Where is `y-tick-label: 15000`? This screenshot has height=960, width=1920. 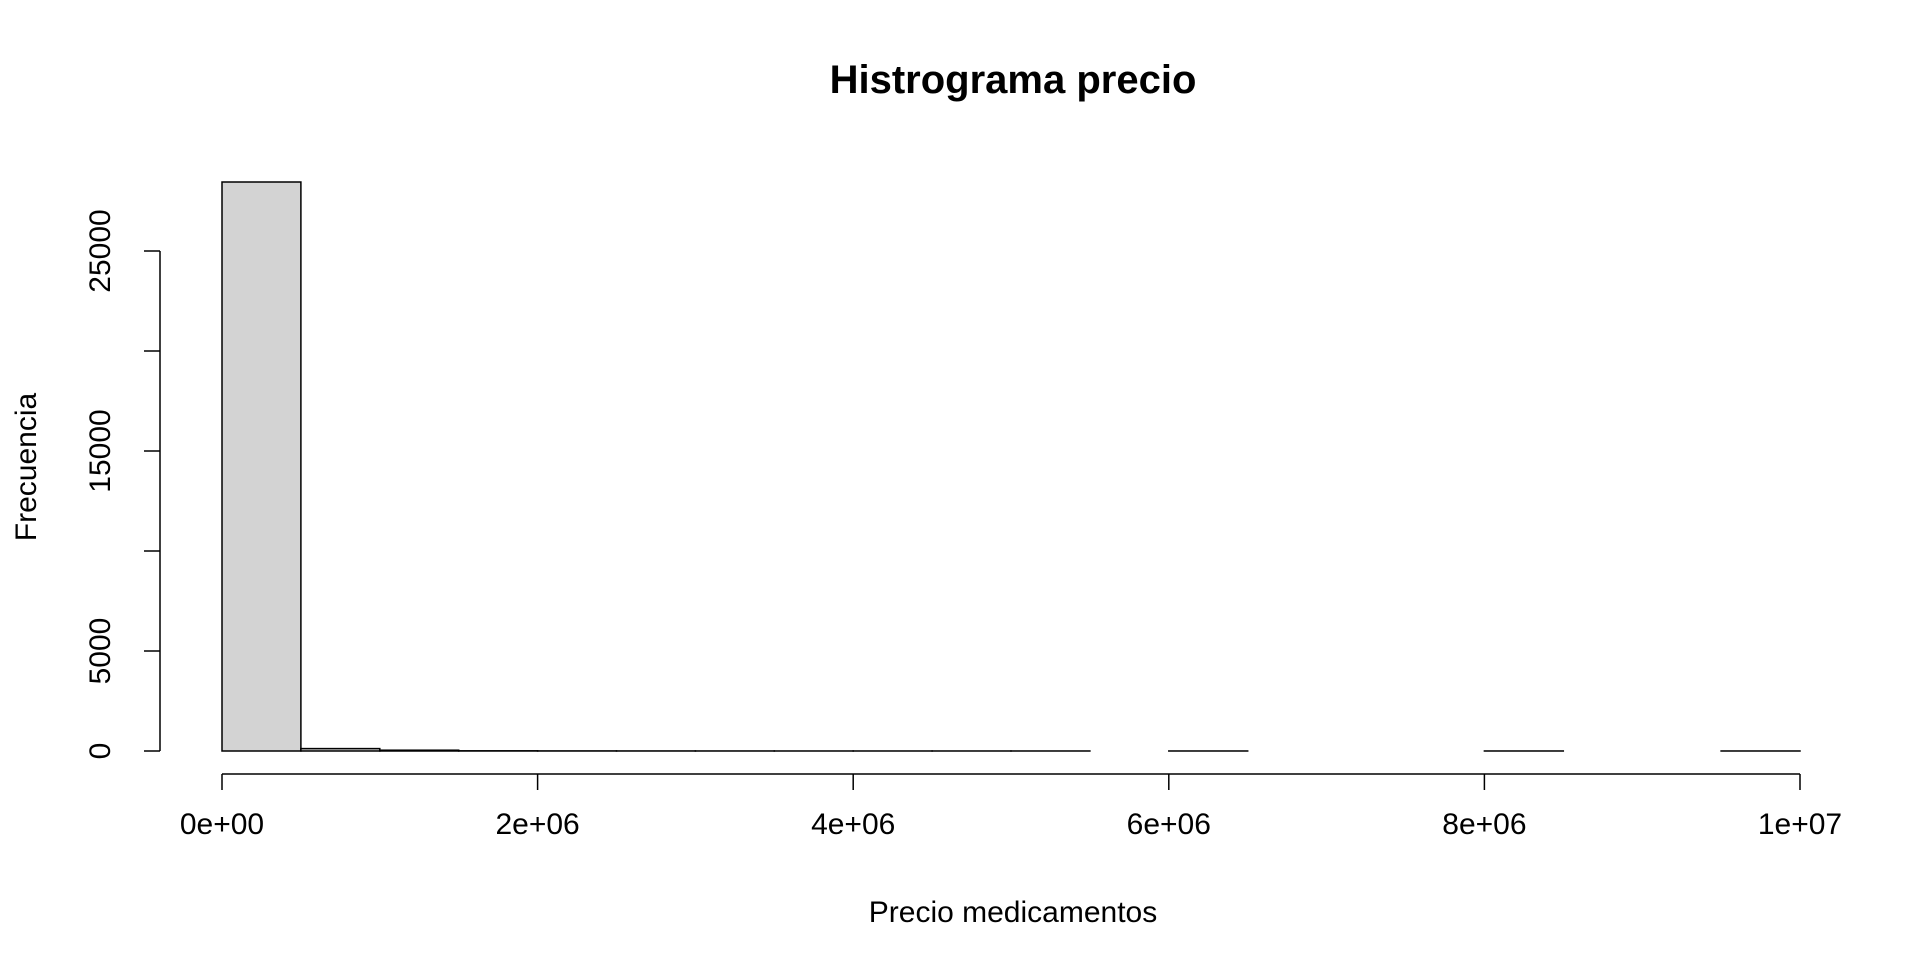 y-tick-label: 15000 is located at coordinates (100, 450).